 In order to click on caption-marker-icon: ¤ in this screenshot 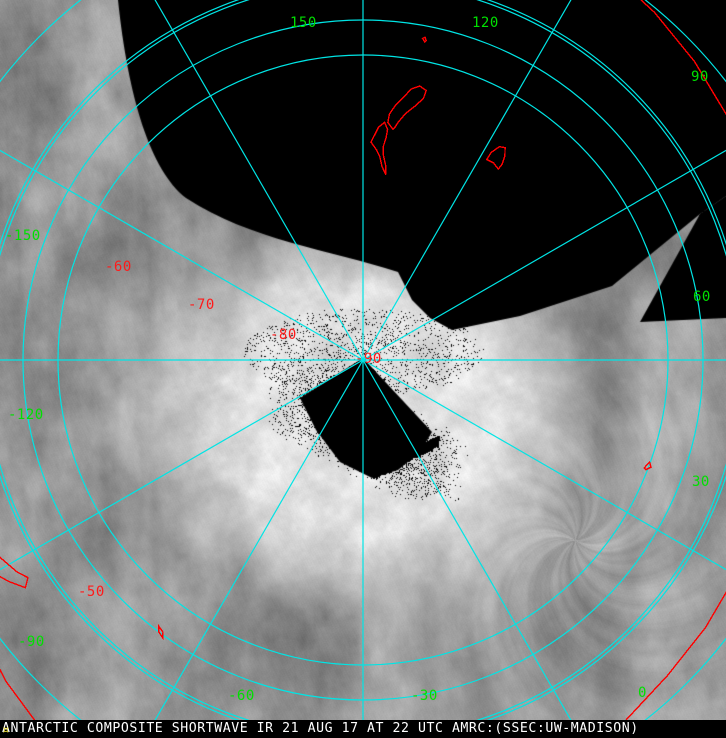, I will do `click(6, 730)`.